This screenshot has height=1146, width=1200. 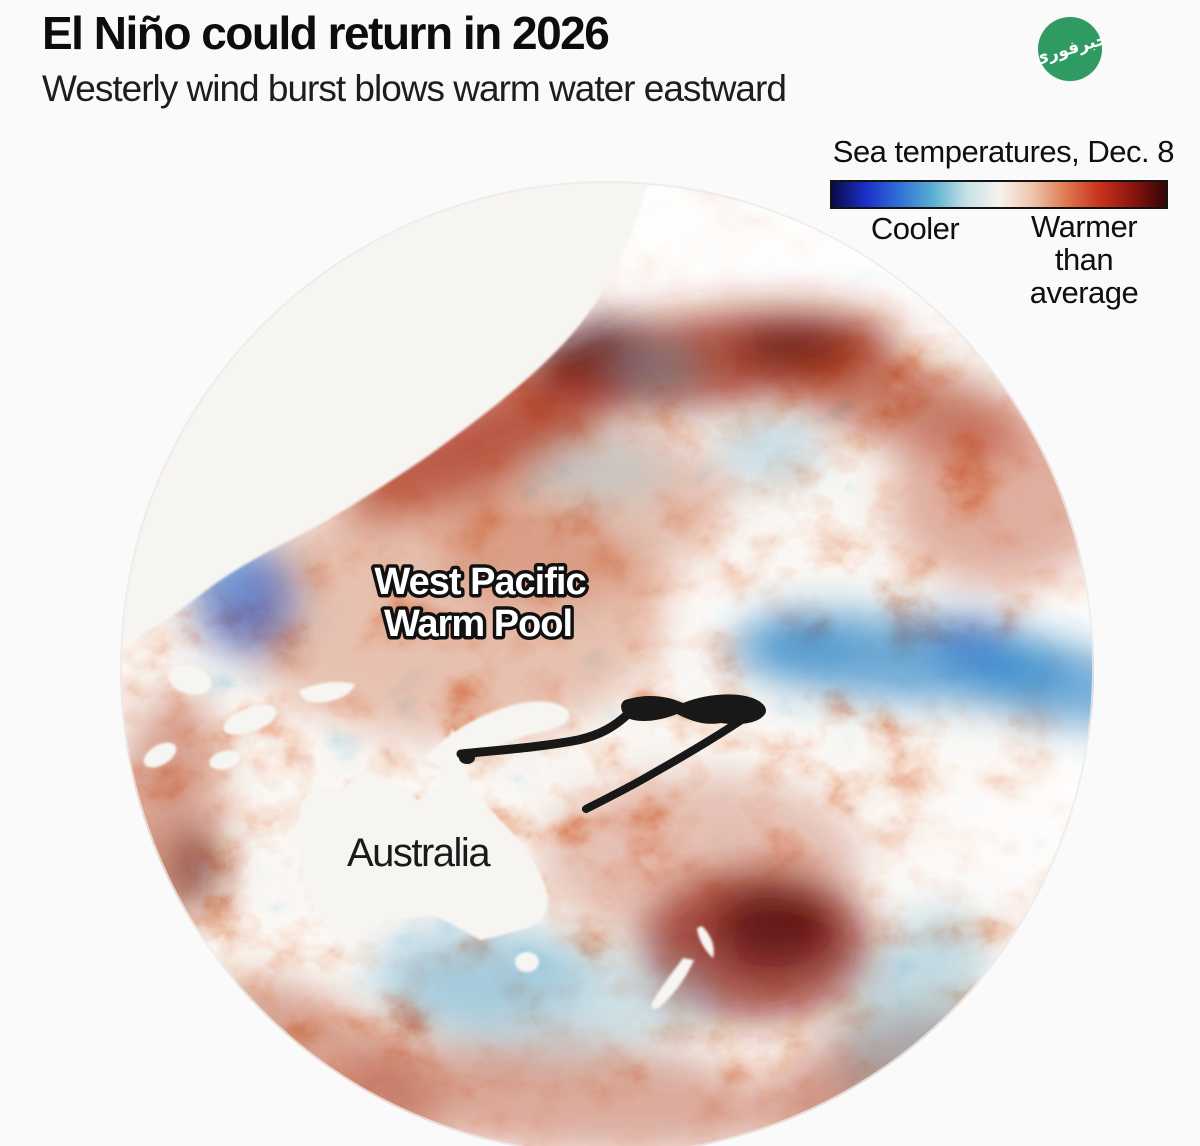 I want to click on warm-pool-label-line2: Warm Pool, so click(x=478, y=624).